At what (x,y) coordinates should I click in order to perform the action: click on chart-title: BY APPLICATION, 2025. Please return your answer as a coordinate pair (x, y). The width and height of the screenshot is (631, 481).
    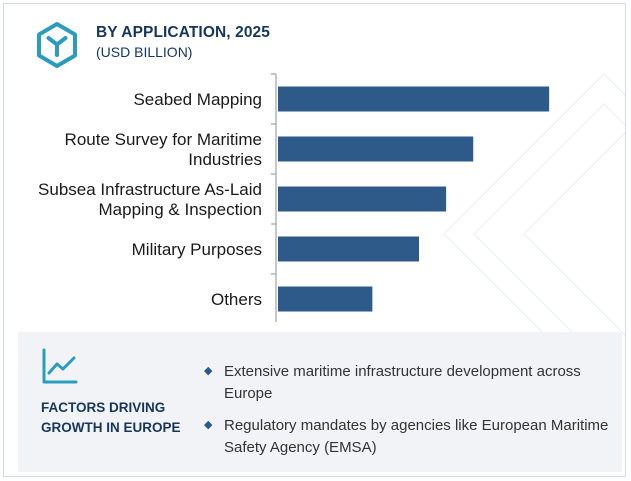
    Looking at the image, I should click on (183, 32).